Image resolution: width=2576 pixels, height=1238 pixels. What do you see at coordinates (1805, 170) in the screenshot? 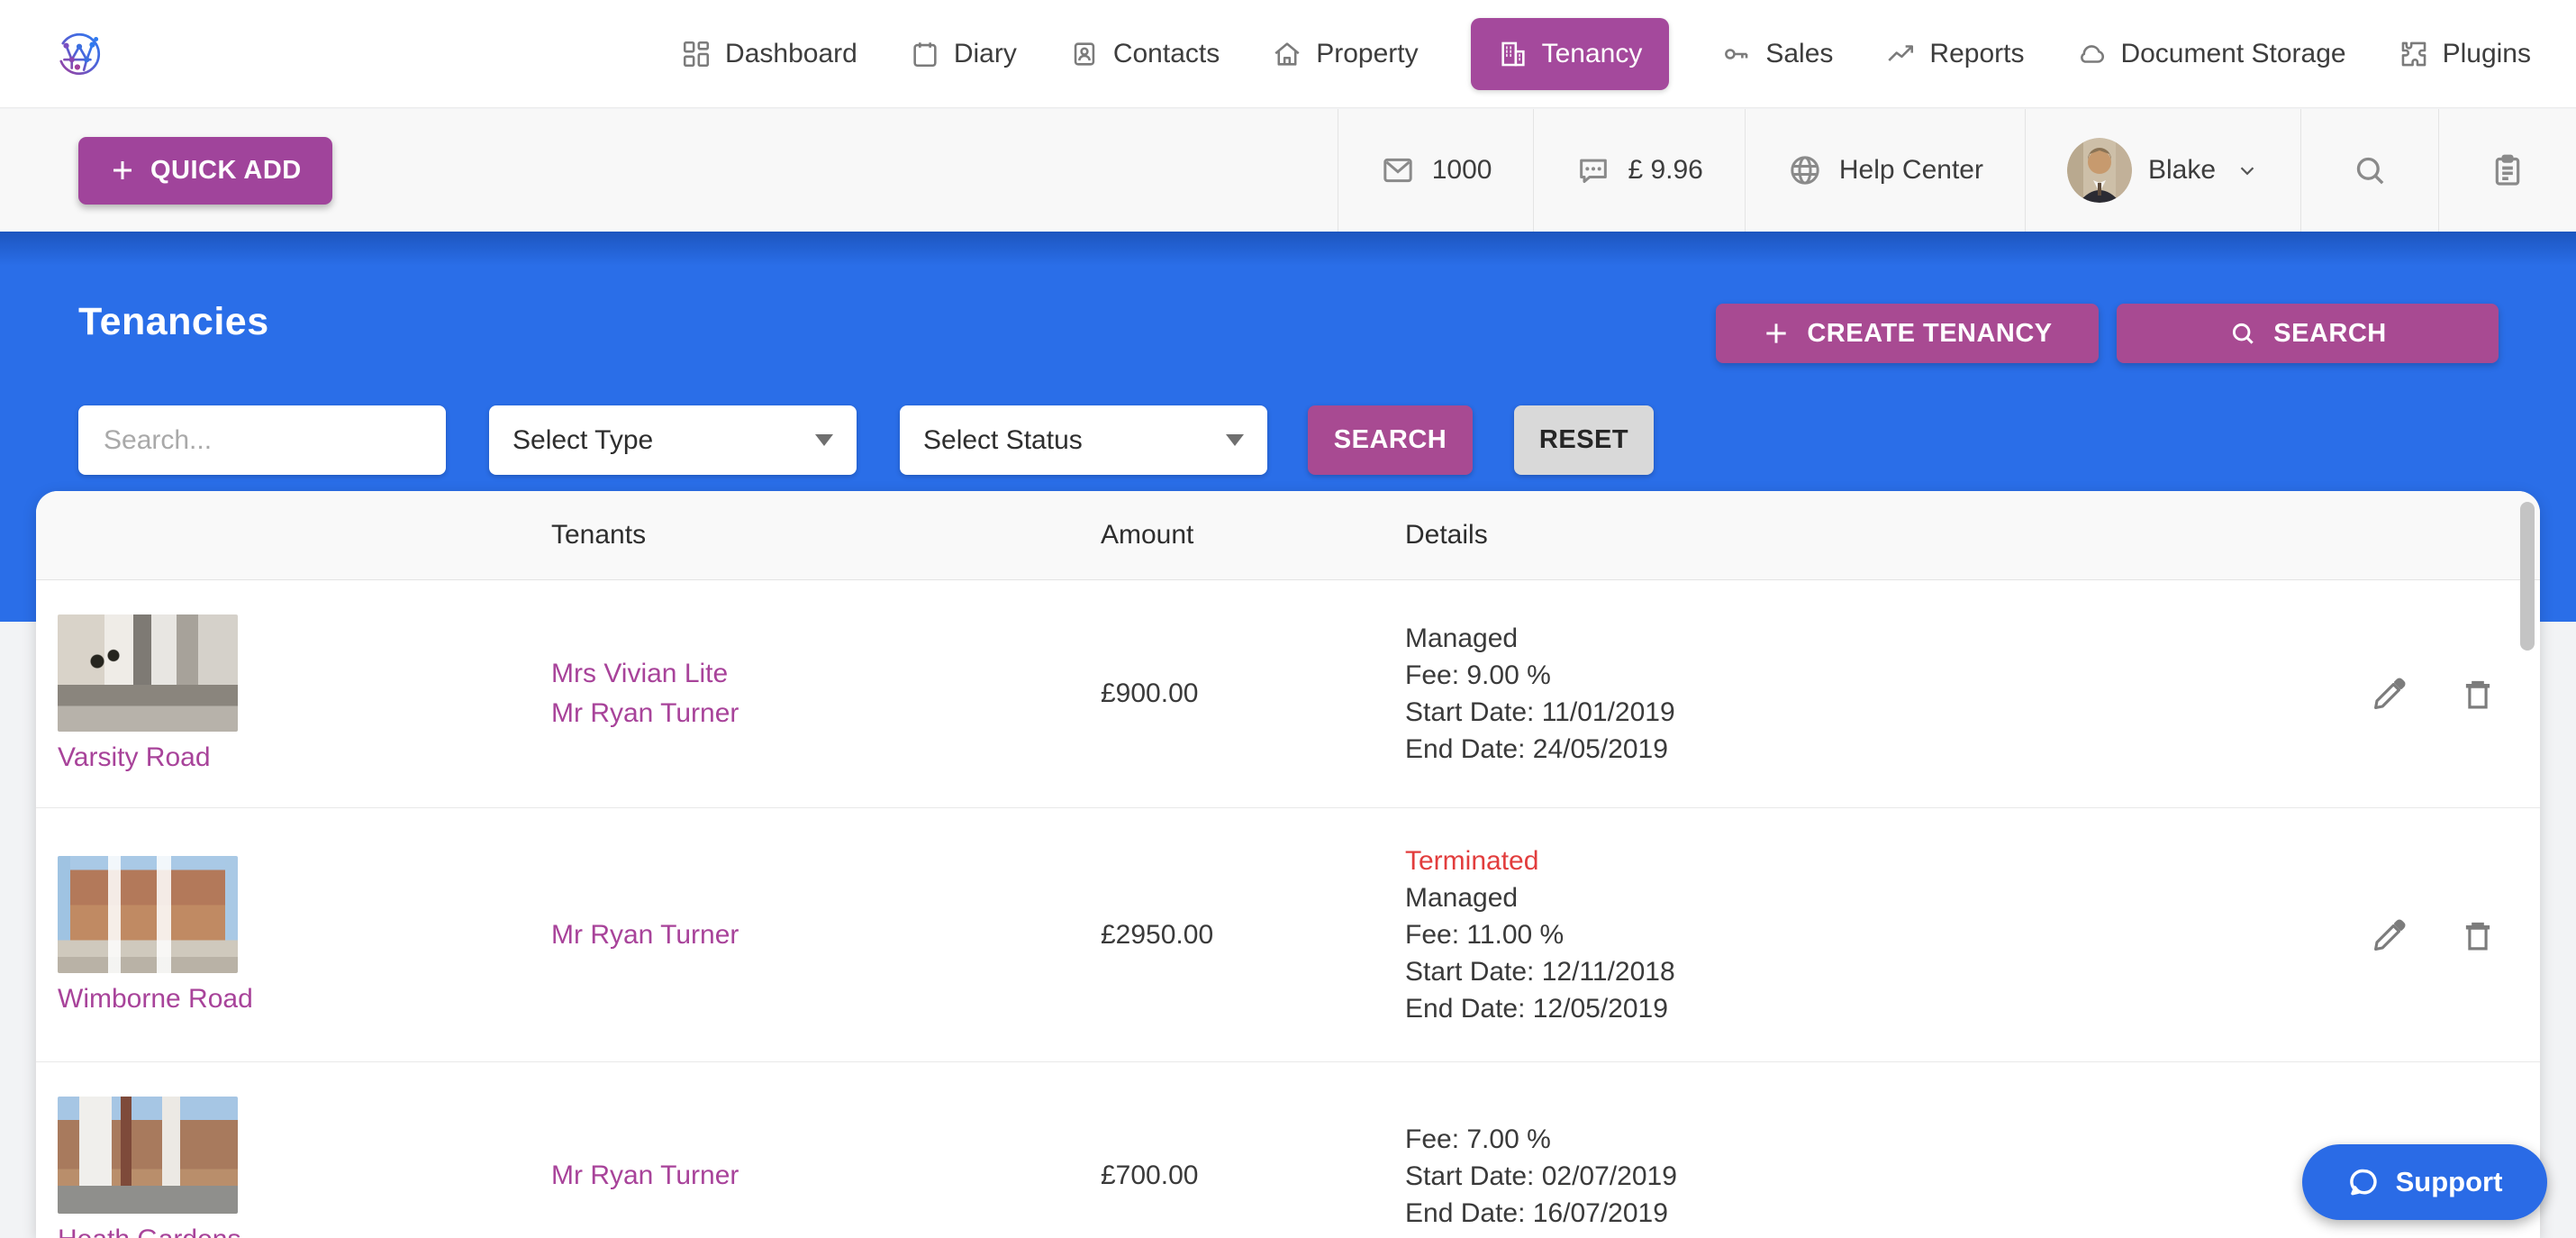
I see `globe-icon` at bounding box center [1805, 170].